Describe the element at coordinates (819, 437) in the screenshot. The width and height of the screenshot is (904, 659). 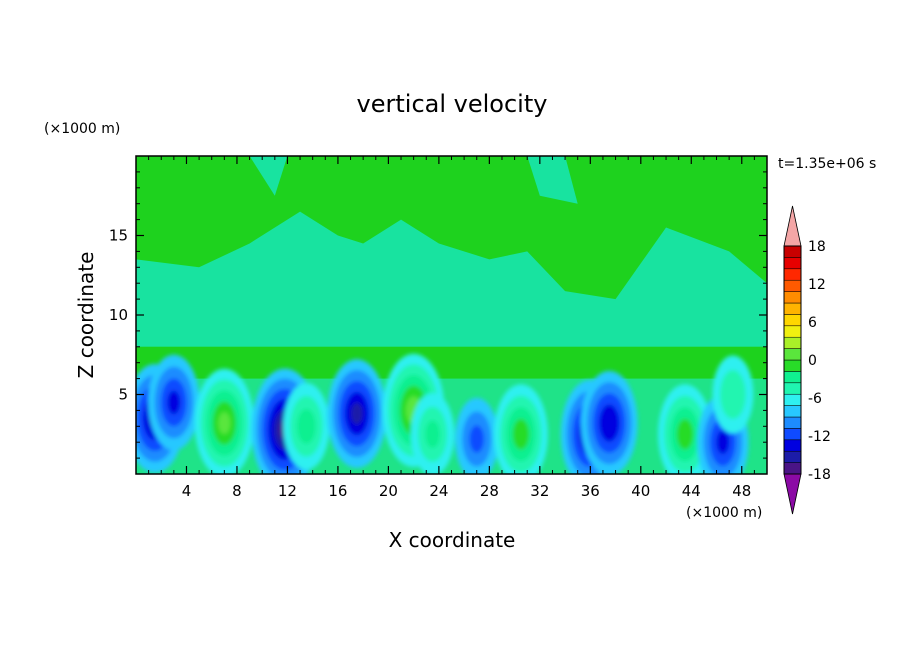
I see `colorbar-label: -12` at that location.